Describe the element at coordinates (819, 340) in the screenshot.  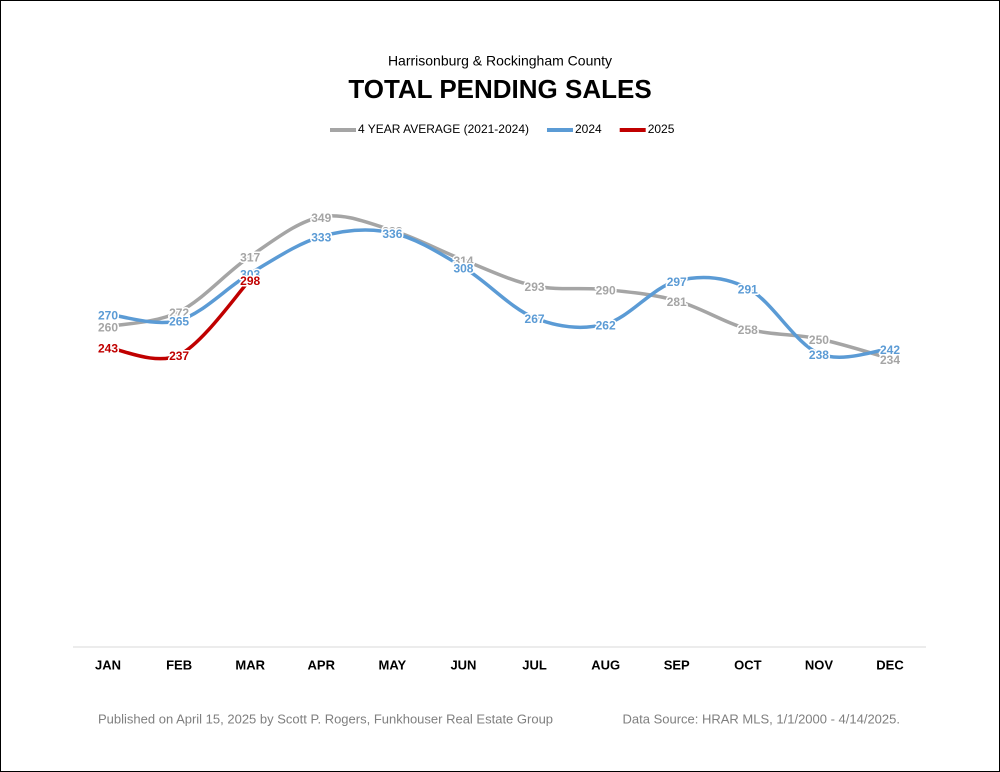
I see `data-label: 250` at that location.